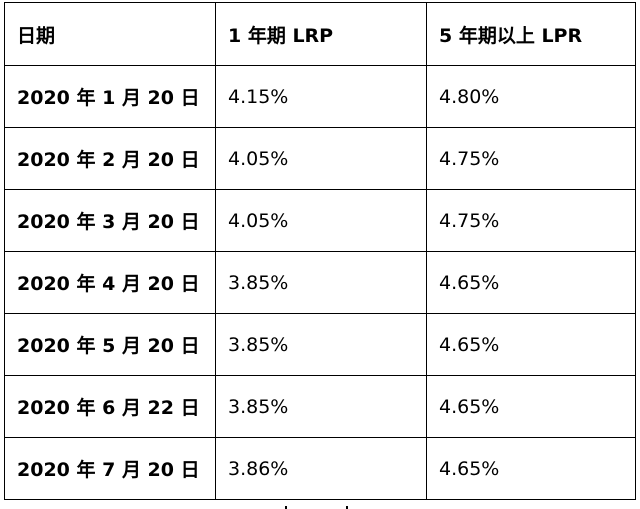  I want to click on table-row: 2020 年 4 月 20 日 3.85% 4.65%, so click(320, 282).